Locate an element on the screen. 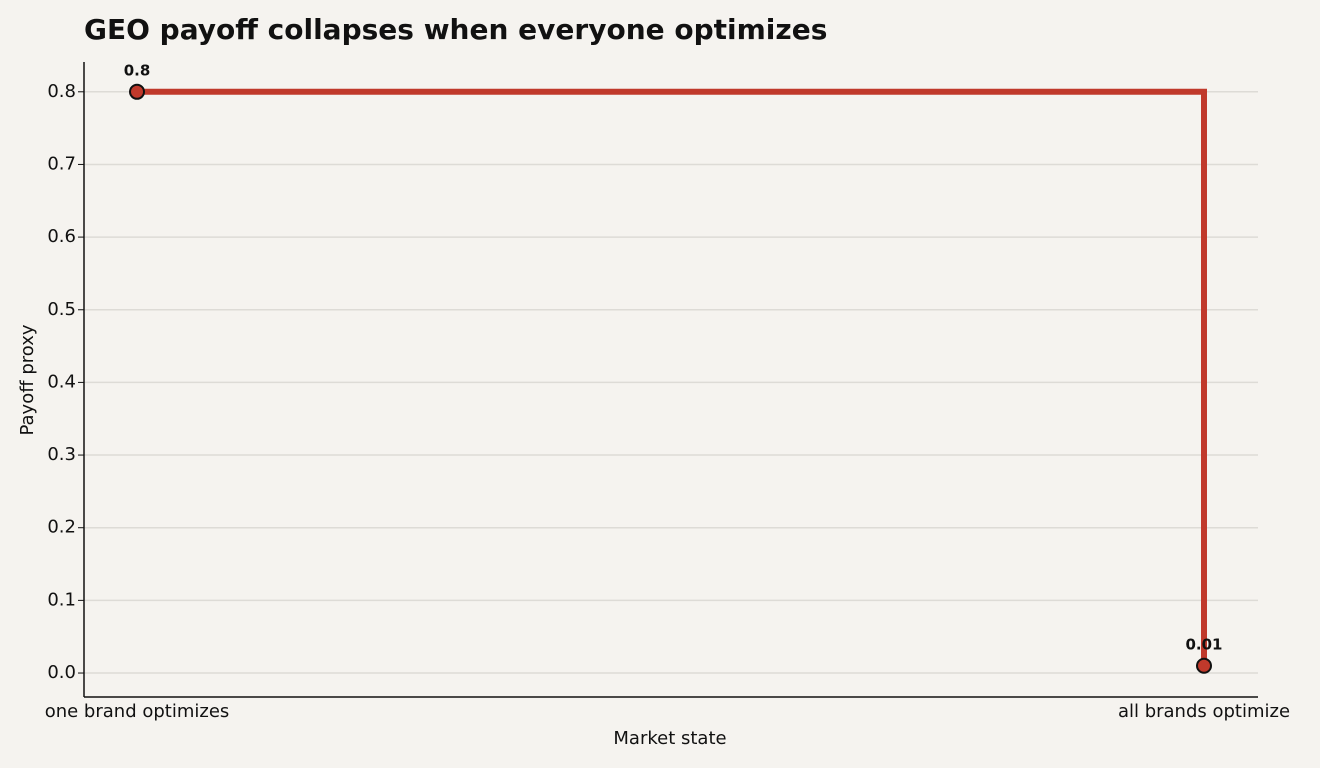 The width and height of the screenshot is (1320, 768). data-label: 0.01 is located at coordinates (1203, 644).